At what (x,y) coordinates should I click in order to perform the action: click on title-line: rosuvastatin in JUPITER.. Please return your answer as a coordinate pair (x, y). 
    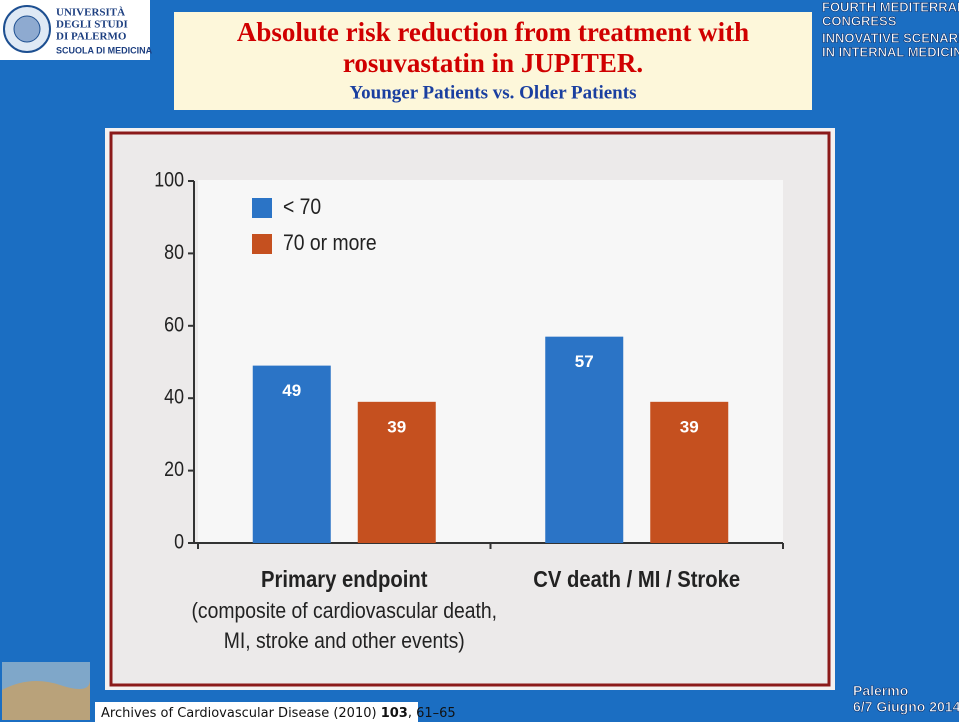
    Looking at the image, I should click on (493, 63).